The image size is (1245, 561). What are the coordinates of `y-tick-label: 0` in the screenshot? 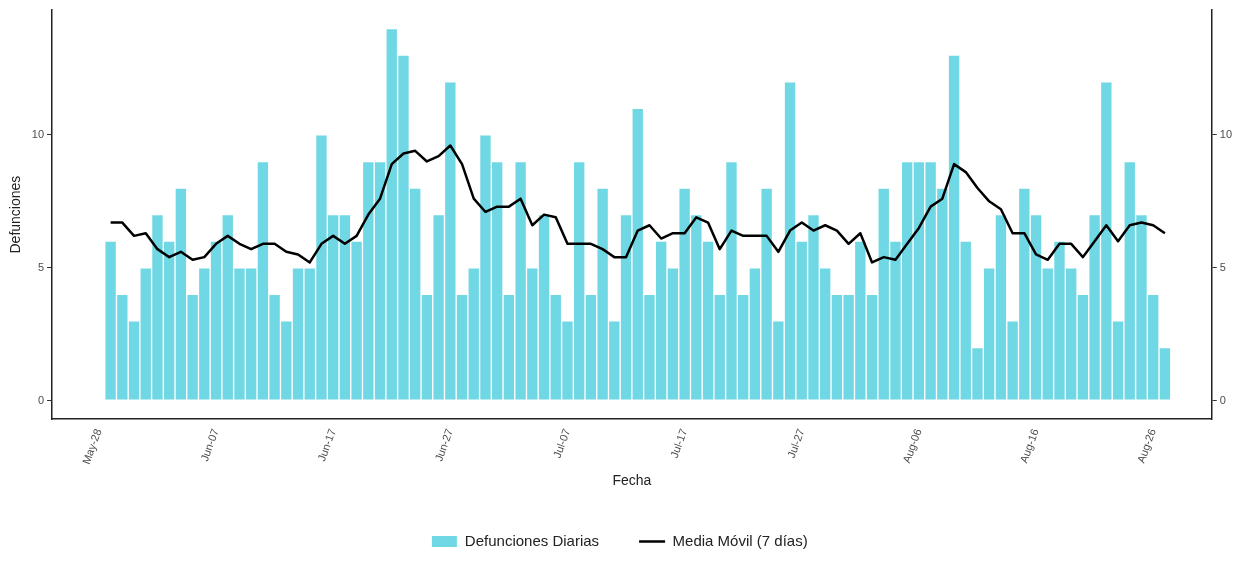 It's located at (41, 399).